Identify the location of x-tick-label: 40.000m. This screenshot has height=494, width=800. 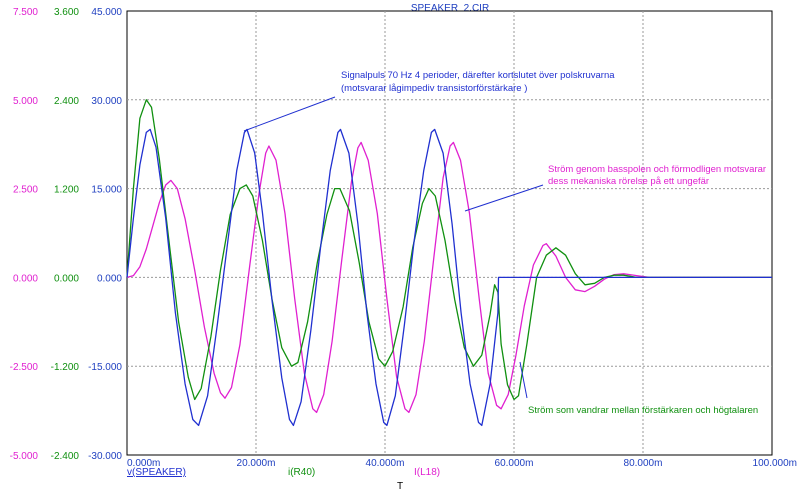
(385, 463).